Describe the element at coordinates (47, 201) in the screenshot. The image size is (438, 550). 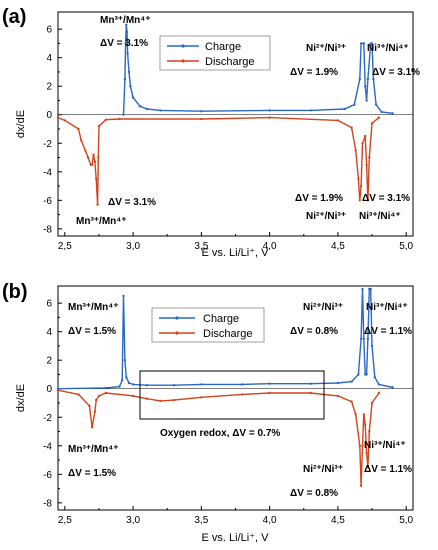
I see `panel-a-ytick-label: -6` at that location.